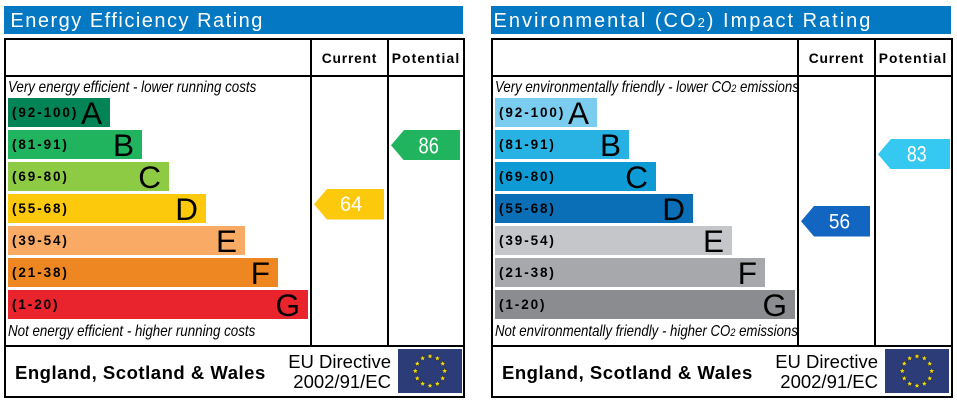  Describe the element at coordinates (351, 204) in the screenshot. I see `svg-text: 64` at that location.